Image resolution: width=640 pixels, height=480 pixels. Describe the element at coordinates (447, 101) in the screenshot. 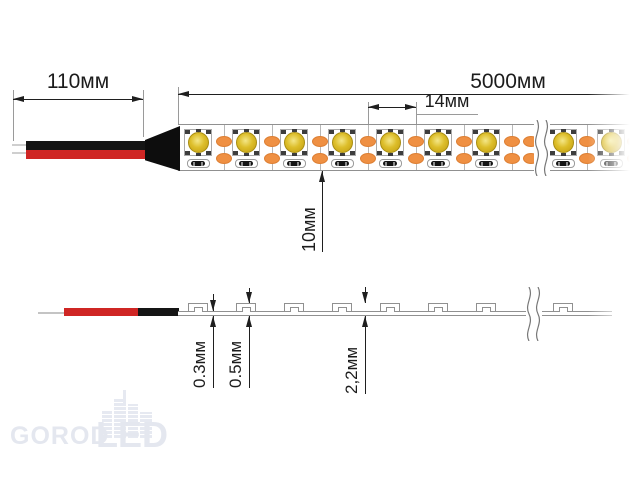

I see `dim-label-led-pitch: 14мм` at that location.